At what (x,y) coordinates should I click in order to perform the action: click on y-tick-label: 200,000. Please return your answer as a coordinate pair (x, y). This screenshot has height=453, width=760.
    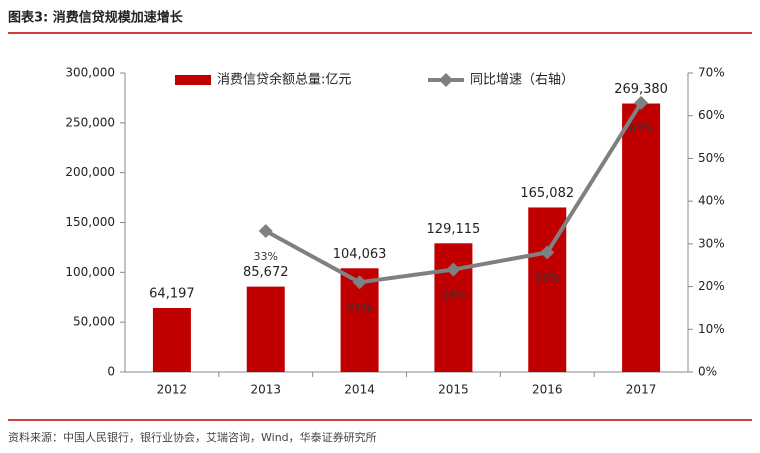
    Looking at the image, I should click on (90, 172).